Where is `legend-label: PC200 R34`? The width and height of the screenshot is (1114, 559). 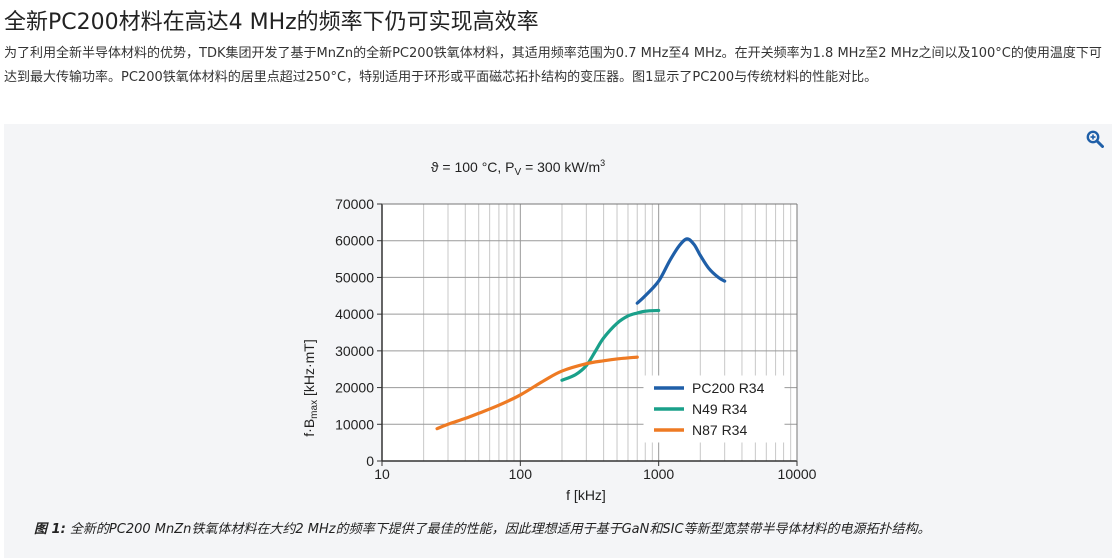 legend-label: PC200 R34 is located at coordinates (728, 388).